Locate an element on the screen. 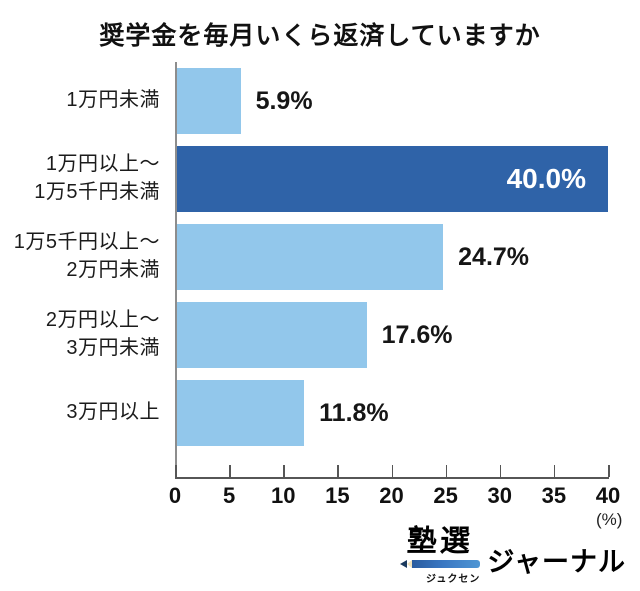  bar-15000-to-20000yen is located at coordinates (310, 257).